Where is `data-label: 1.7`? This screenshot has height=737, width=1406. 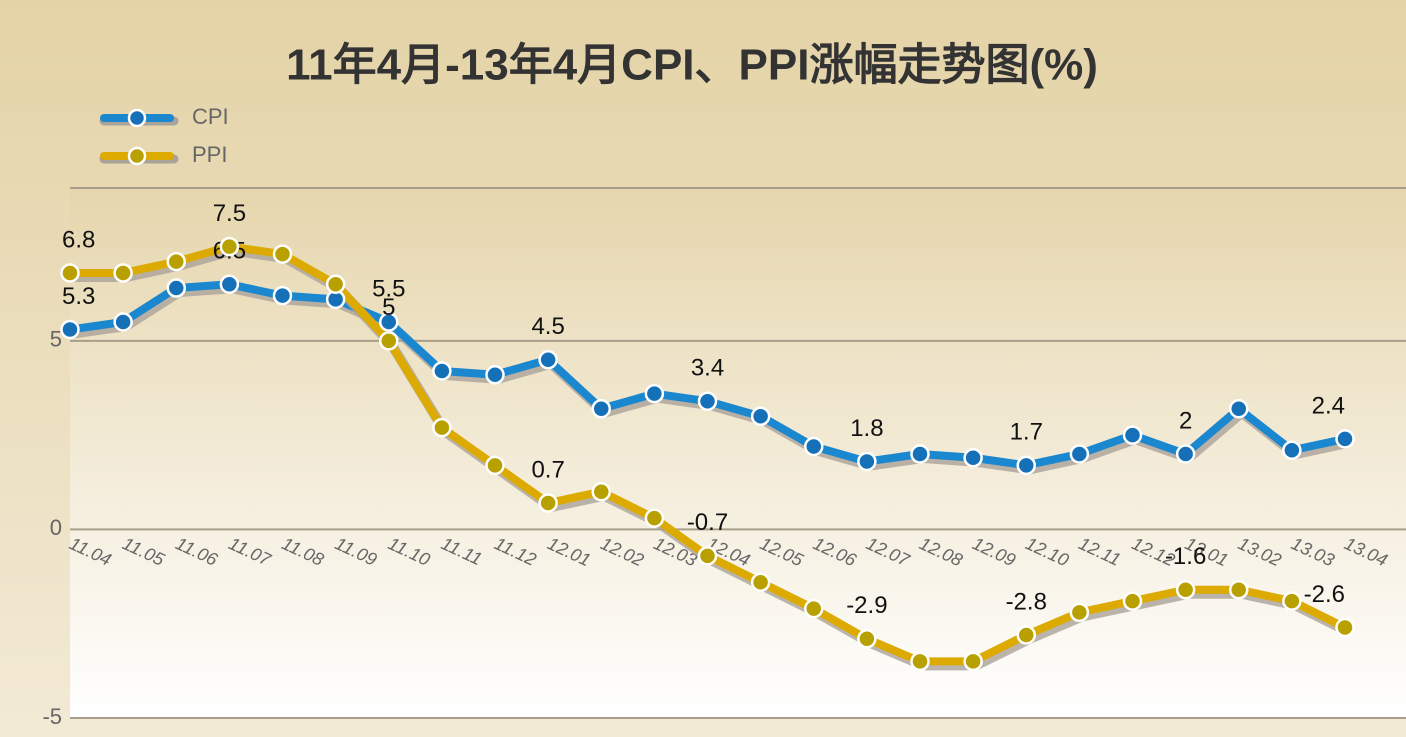 data-label: 1.7 is located at coordinates (1026, 432).